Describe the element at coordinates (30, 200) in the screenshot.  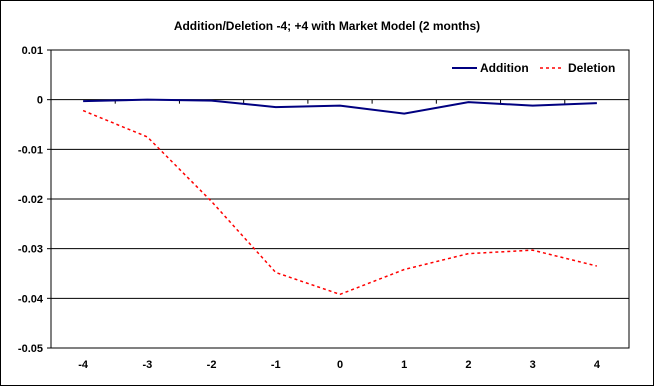
I see `y-tick-label: -0.02` at that location.